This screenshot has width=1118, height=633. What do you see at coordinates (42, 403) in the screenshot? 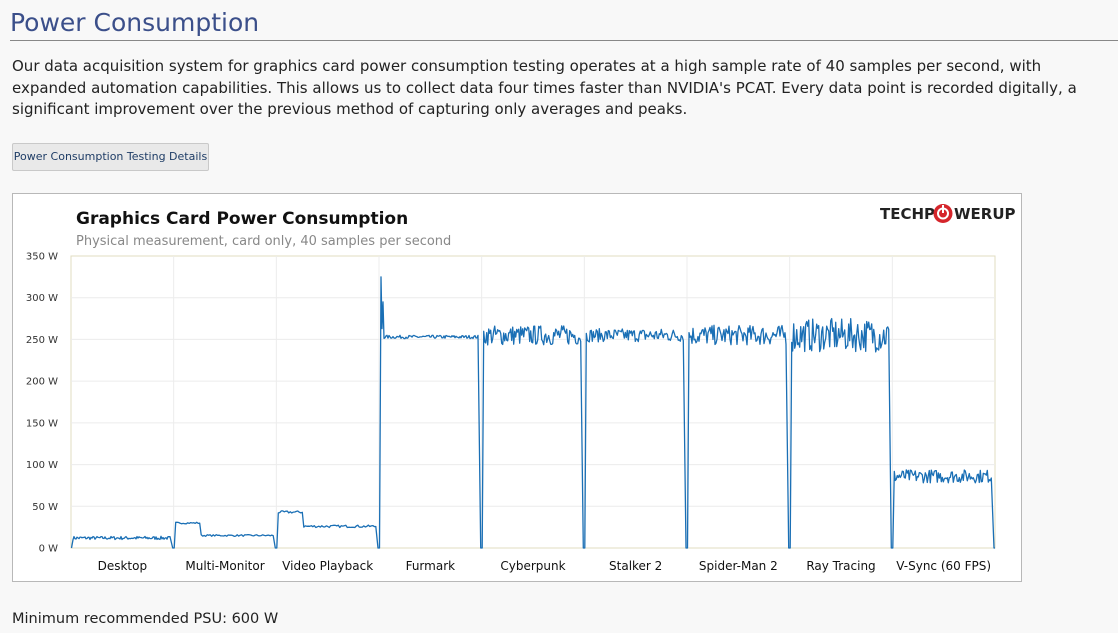
I see `y-axis-ticks: 350 W 300 W 250 W 200 W 150 W 100 W 50 W 0 W` at bounding box center [42, 403].